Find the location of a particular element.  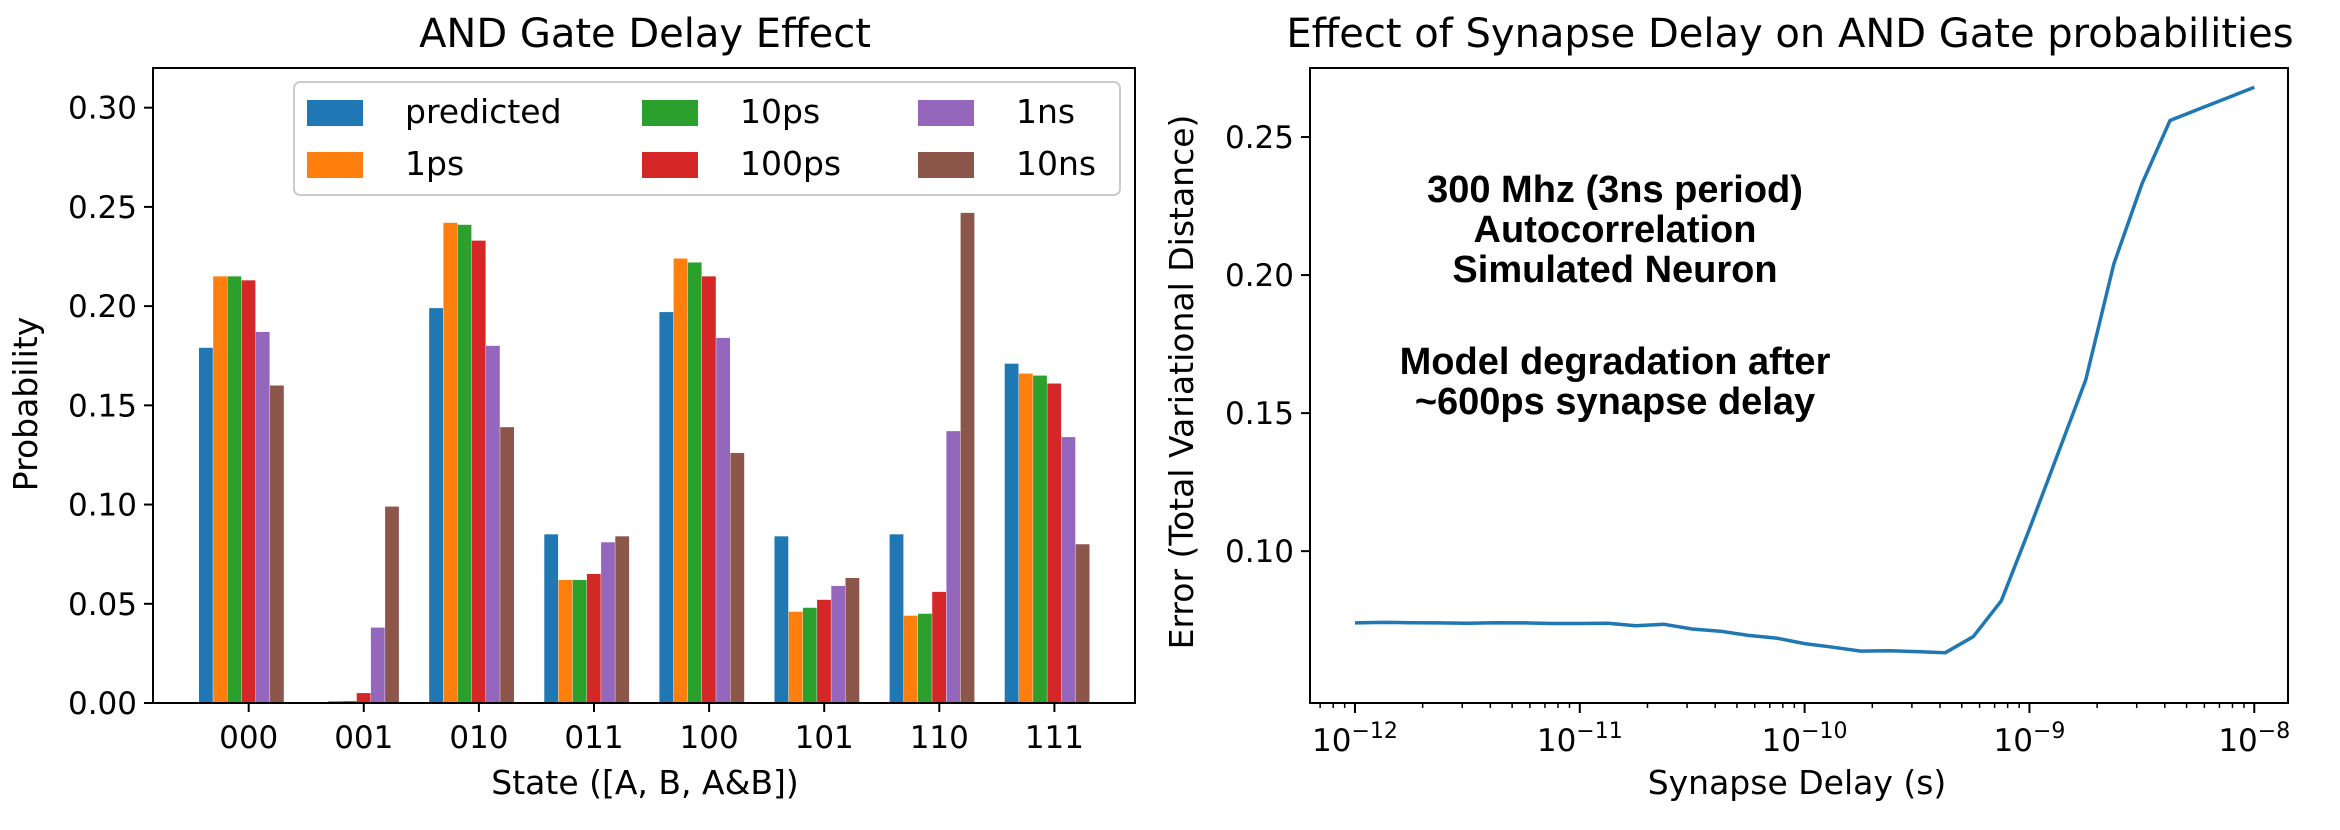

x-tick-label: 011 is located at coordinates (593, 738).